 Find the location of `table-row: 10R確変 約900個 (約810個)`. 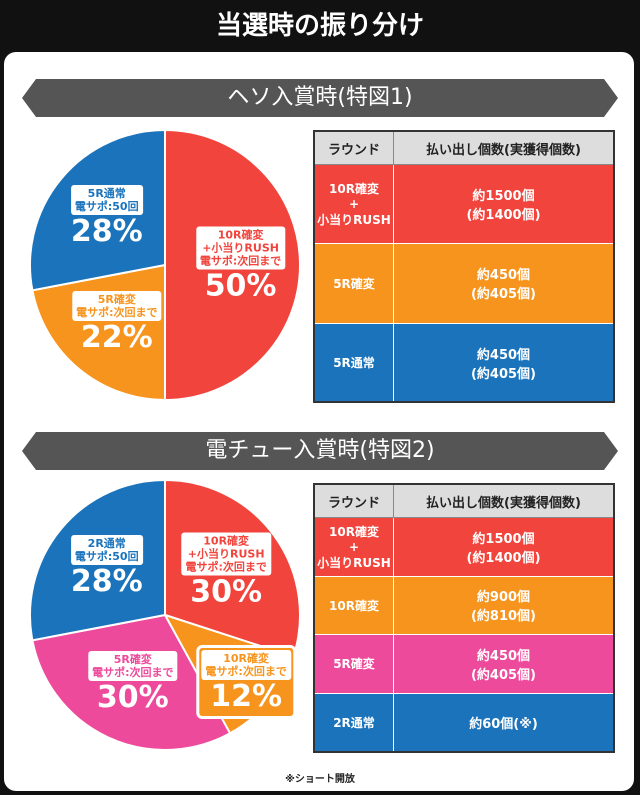

table-row: 10R確変 約900個 (約810個) is located at coordinates (464, 605).